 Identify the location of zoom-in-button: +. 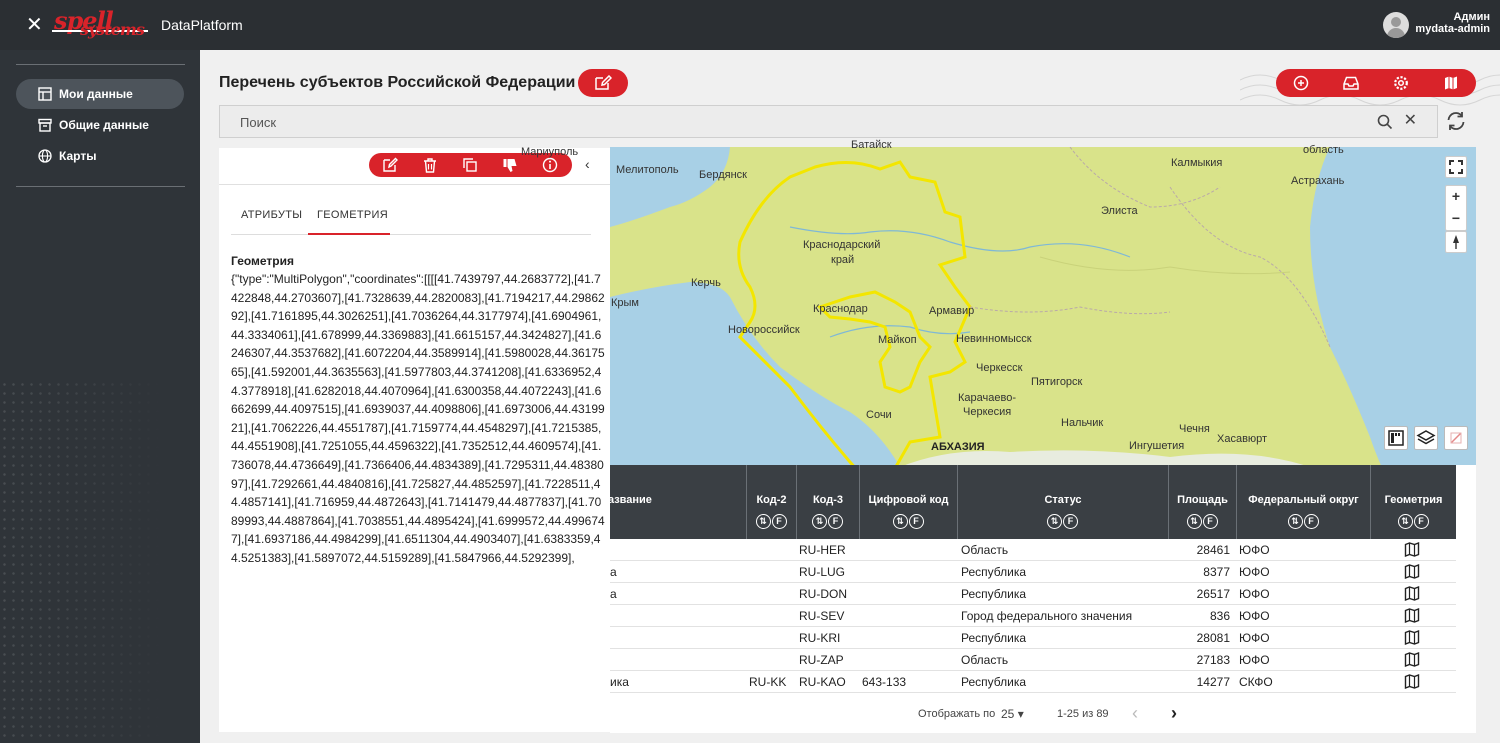
(1456, 196).